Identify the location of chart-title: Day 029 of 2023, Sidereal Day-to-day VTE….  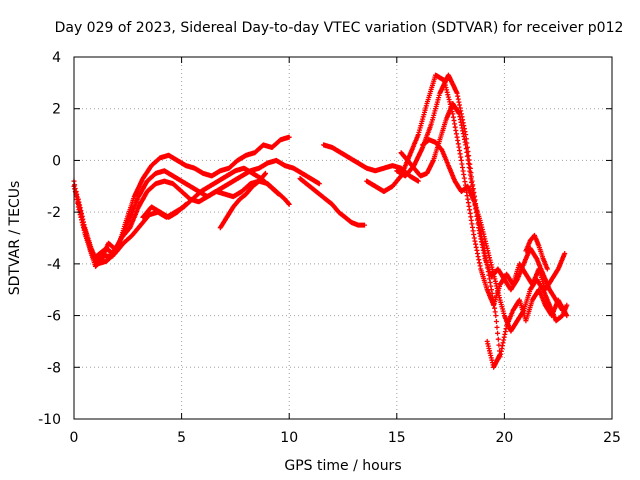
(339, 28).